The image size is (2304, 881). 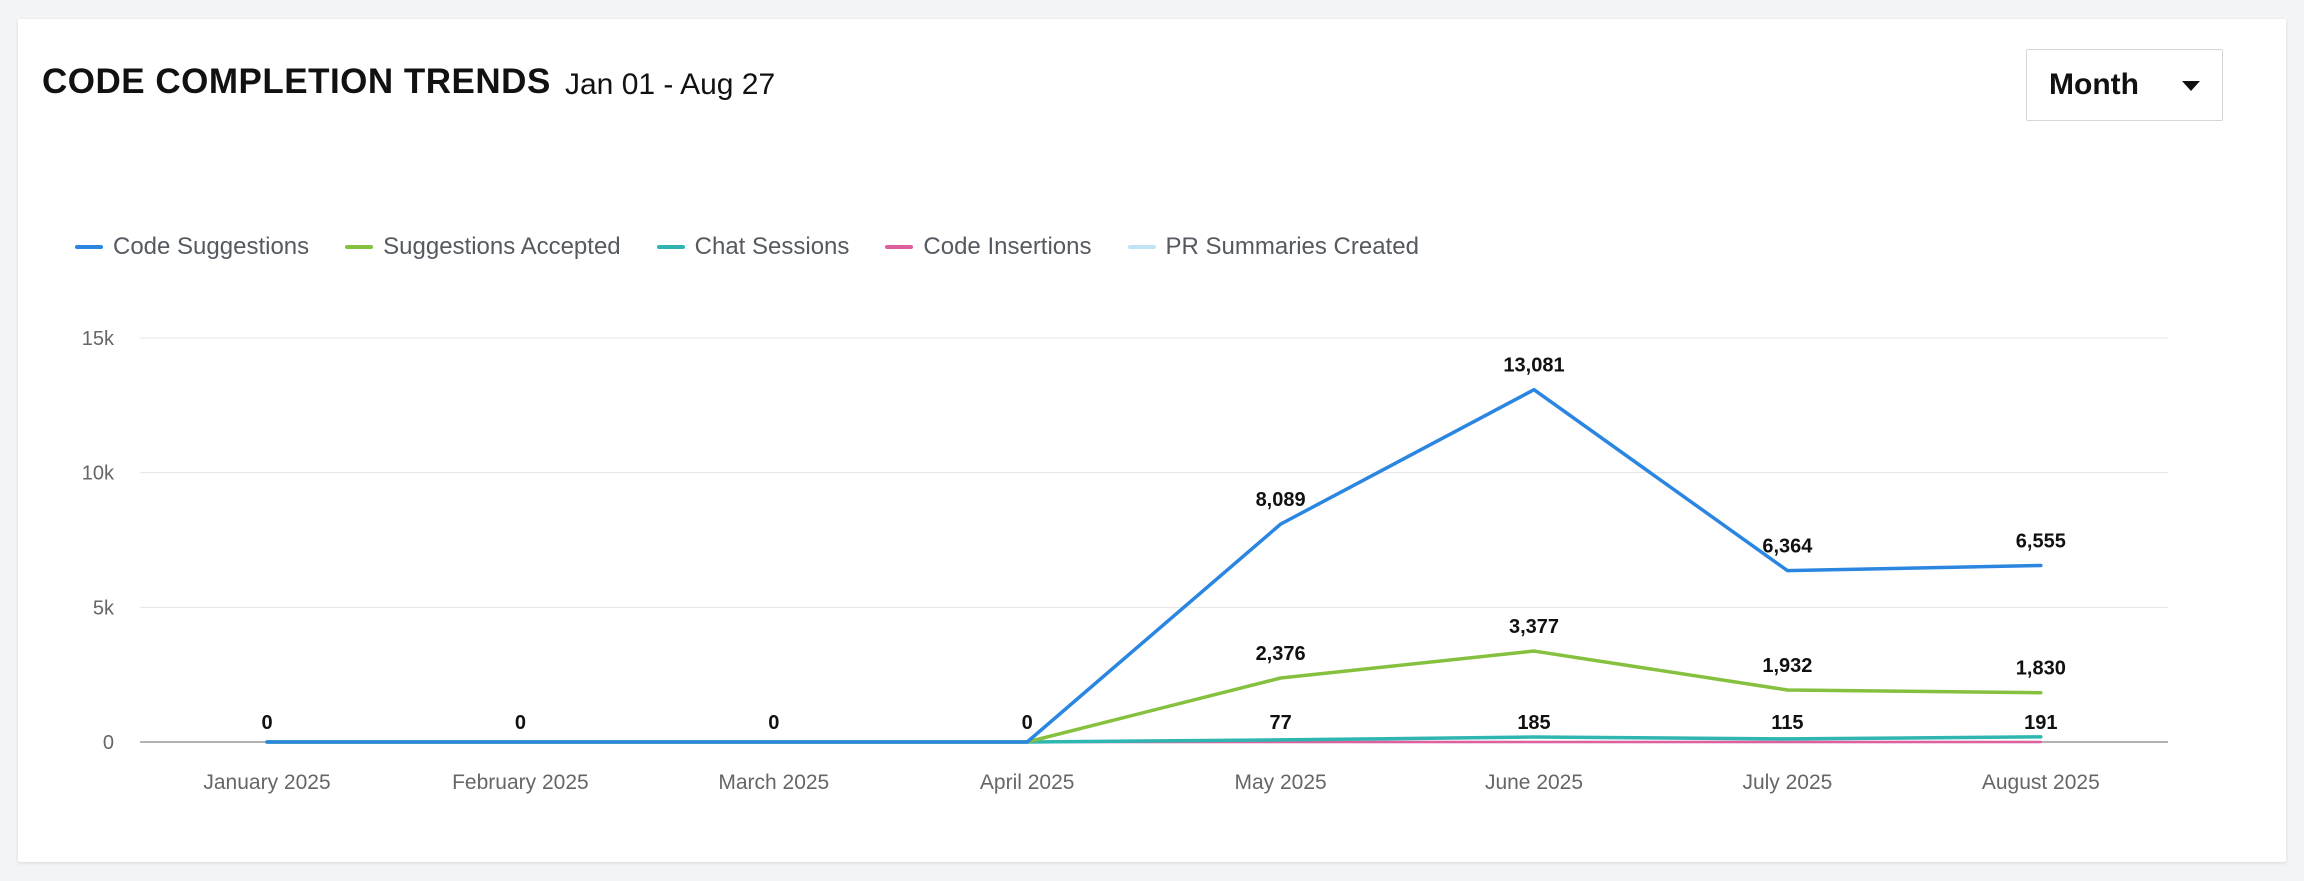 I want to click on y-tick-label: 5k, so click(x=104, y=608).